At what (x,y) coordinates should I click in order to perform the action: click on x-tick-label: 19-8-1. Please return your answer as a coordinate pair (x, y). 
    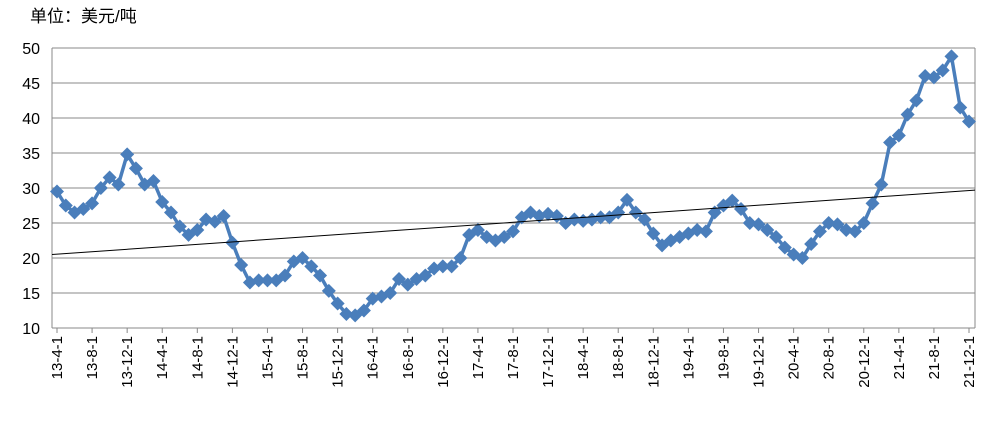
    Looking at the image, I should click on (723, 357).